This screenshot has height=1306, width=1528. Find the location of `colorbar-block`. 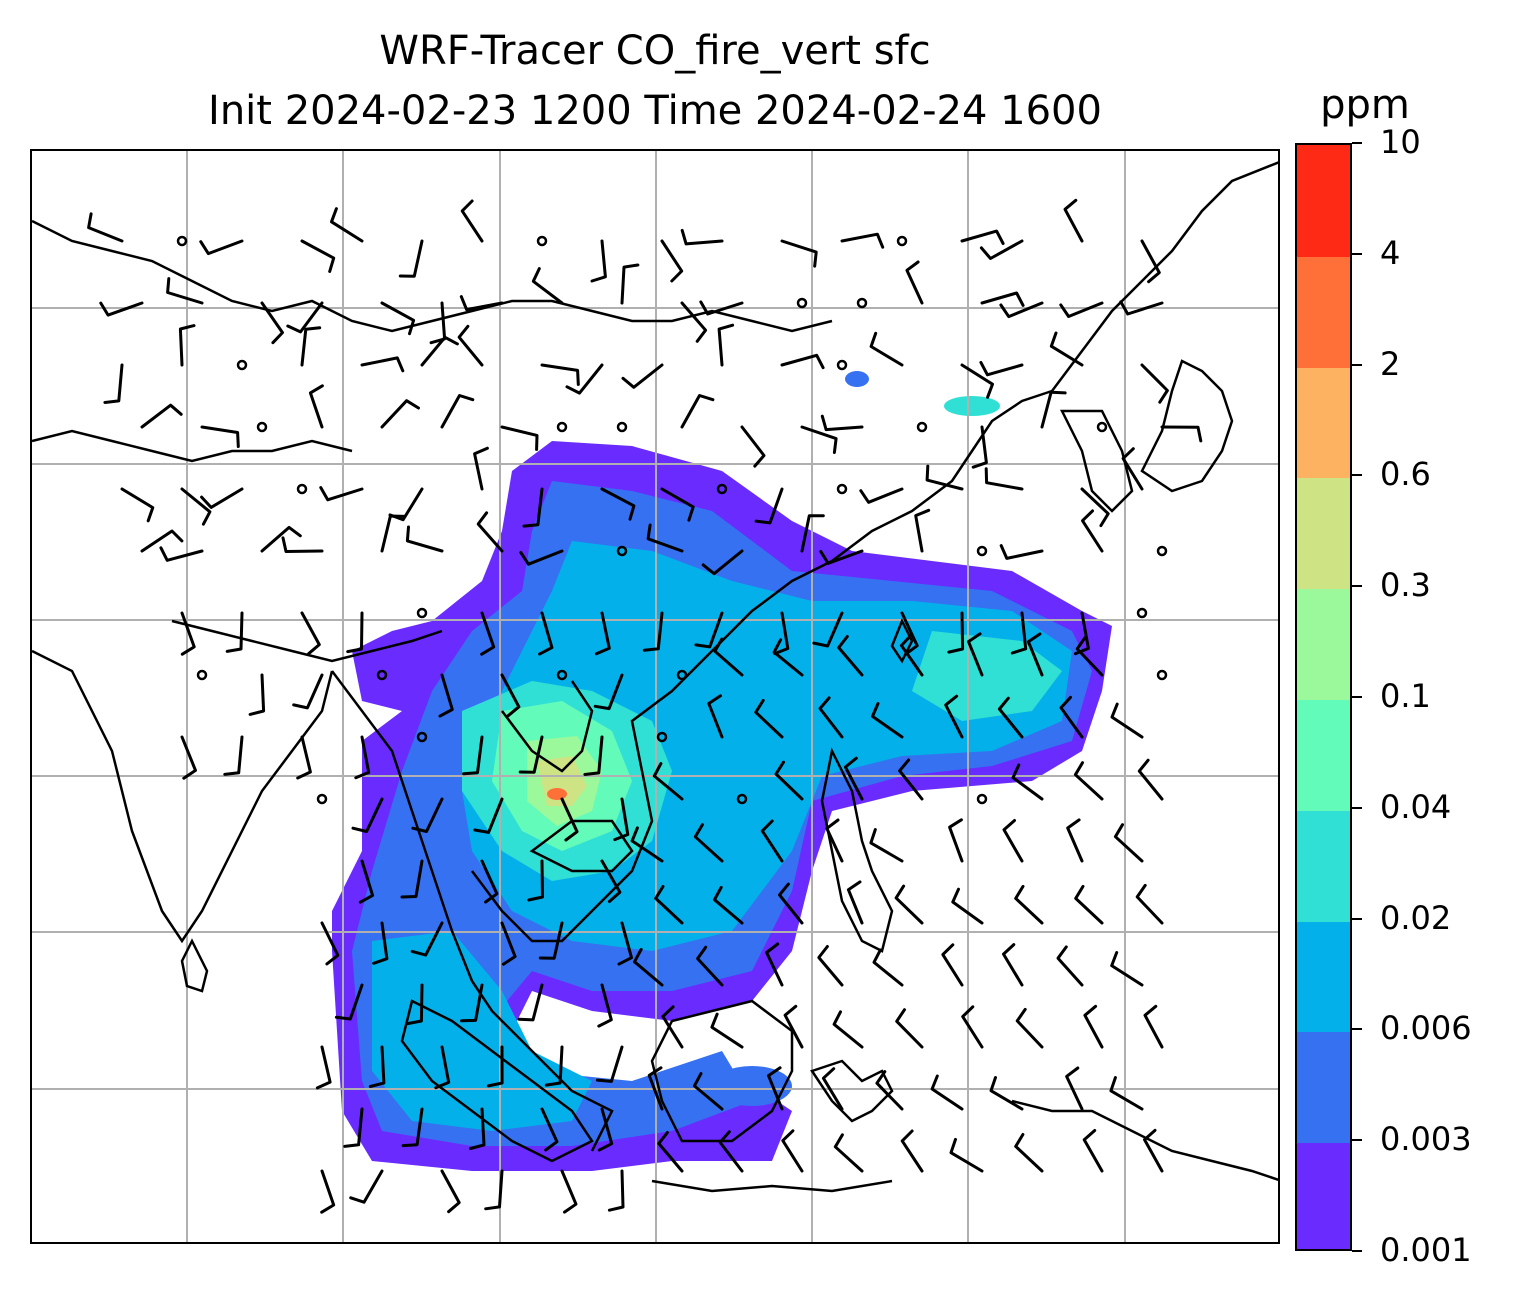

colorbar-block is located at coordinates (1323, 201).